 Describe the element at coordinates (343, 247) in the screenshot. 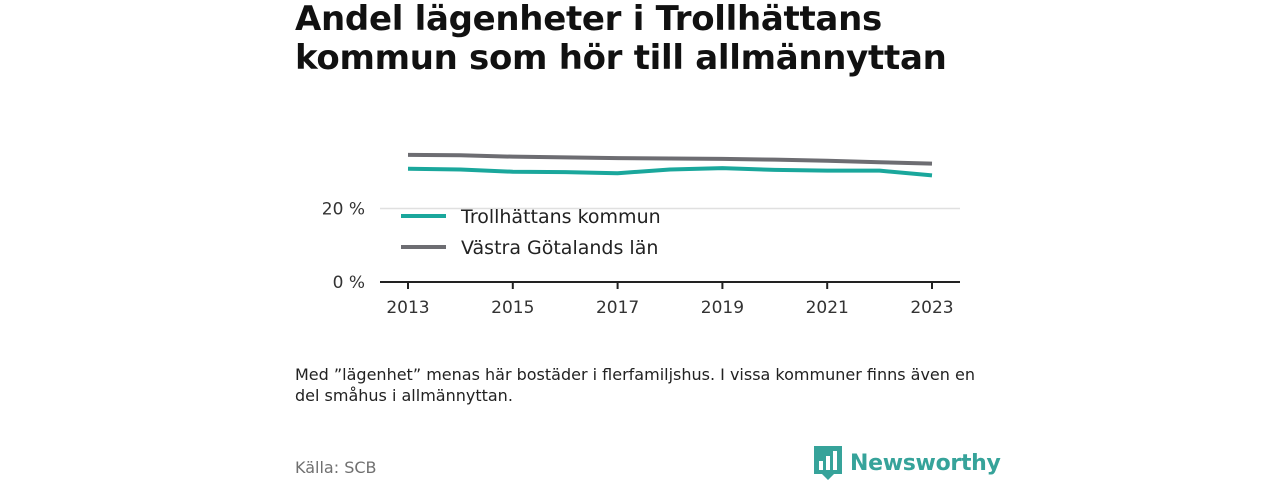

I see `y-axis: 0 % 20 %` at that location.